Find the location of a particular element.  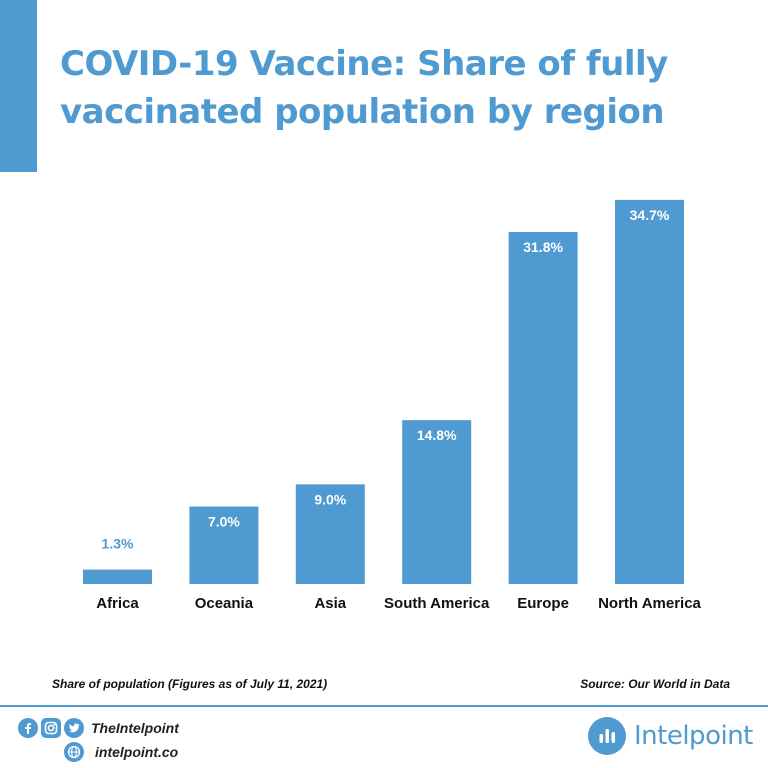

brand-name: Intelpoint is located at coordinates (693, 736).